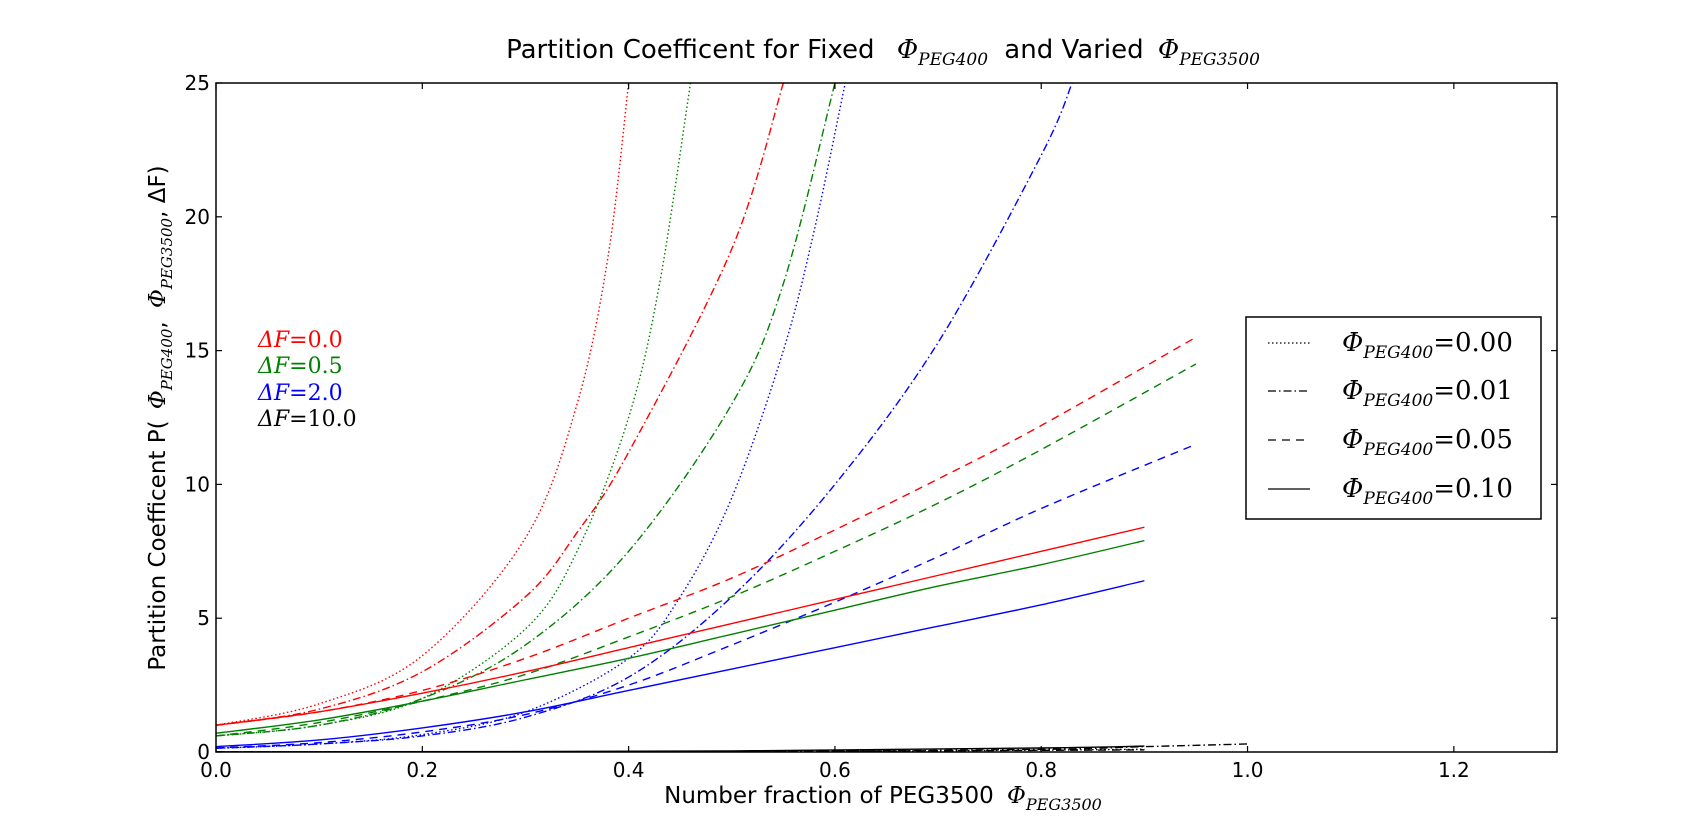 This screenshot has height=825, width=1707. Describe the element at coordinates (167, 359) in the screenshot. I see `y-axis-label-sub1: PEG400` at that location.